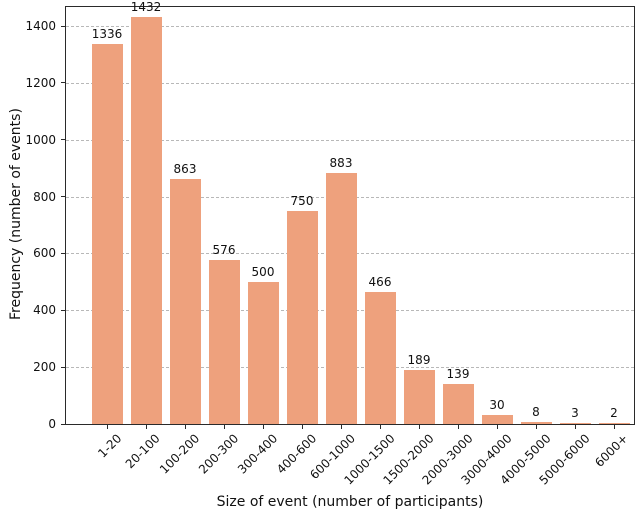 The image size is (640, 518). What do you see at coordinates (302, 200) in the screenshot?
I see `bar-value-label: 750` at bounding box center [302, 200].